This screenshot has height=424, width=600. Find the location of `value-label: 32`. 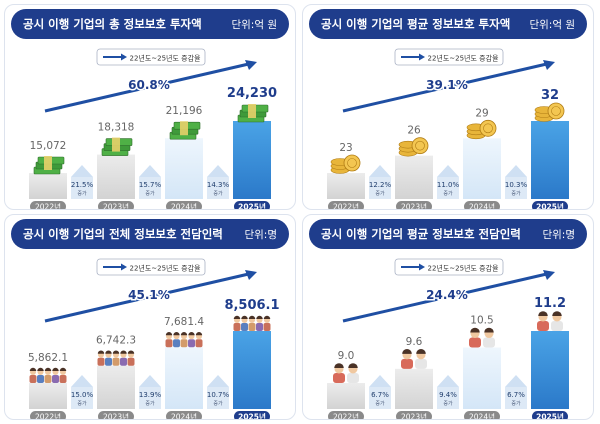

value-label: 32 is located at coordinates (550, 95).